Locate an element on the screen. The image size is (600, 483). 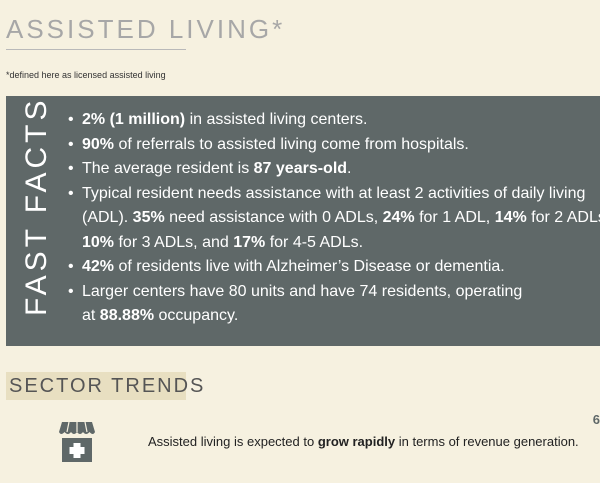
fast-fact-text: at is located at coordinates (91, 315).